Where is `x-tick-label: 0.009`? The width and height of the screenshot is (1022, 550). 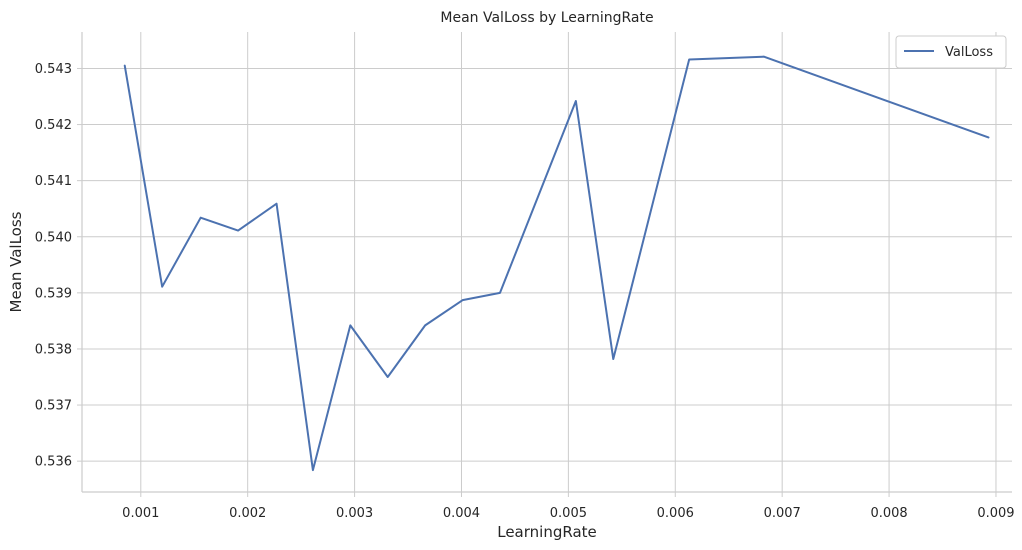 x-tick-label: 0.009 is located at coordinates (995, 513).